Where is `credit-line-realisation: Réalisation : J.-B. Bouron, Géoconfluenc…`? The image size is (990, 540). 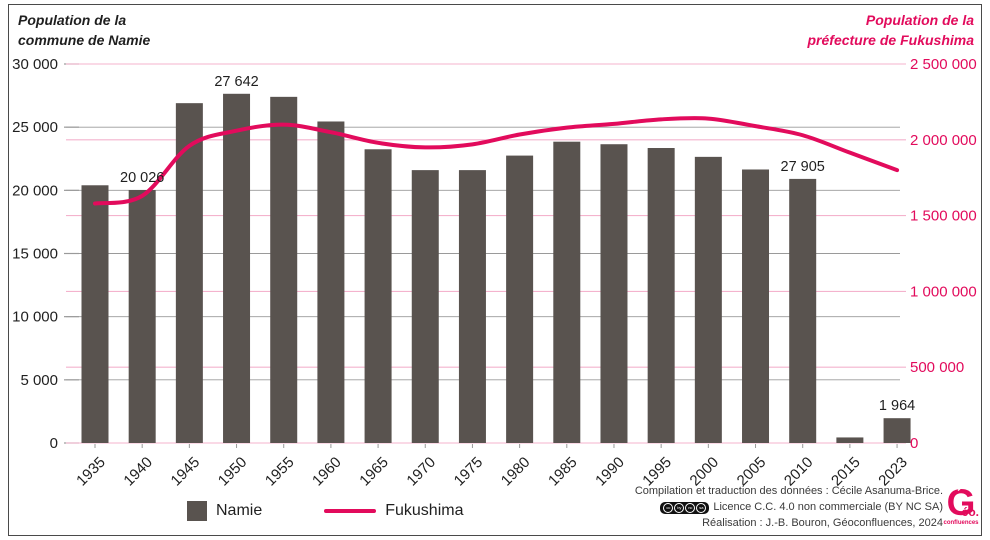
credit-line-realisation: Réalisation : J.-B. Bouron, Géoconfluenc… is located at coordinates (822, 522).